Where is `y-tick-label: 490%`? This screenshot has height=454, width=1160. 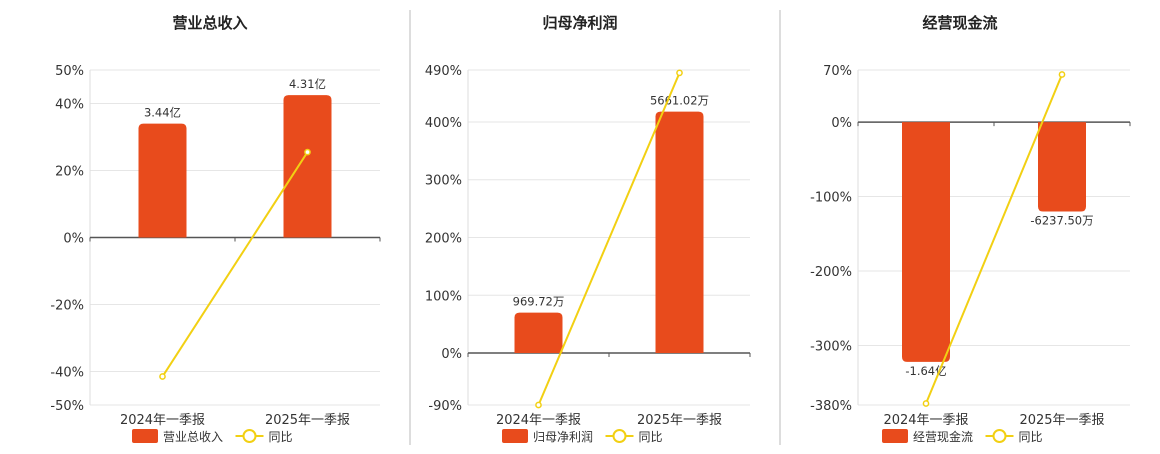
y-tick-label: 490% is located at coordinates (443, 71).